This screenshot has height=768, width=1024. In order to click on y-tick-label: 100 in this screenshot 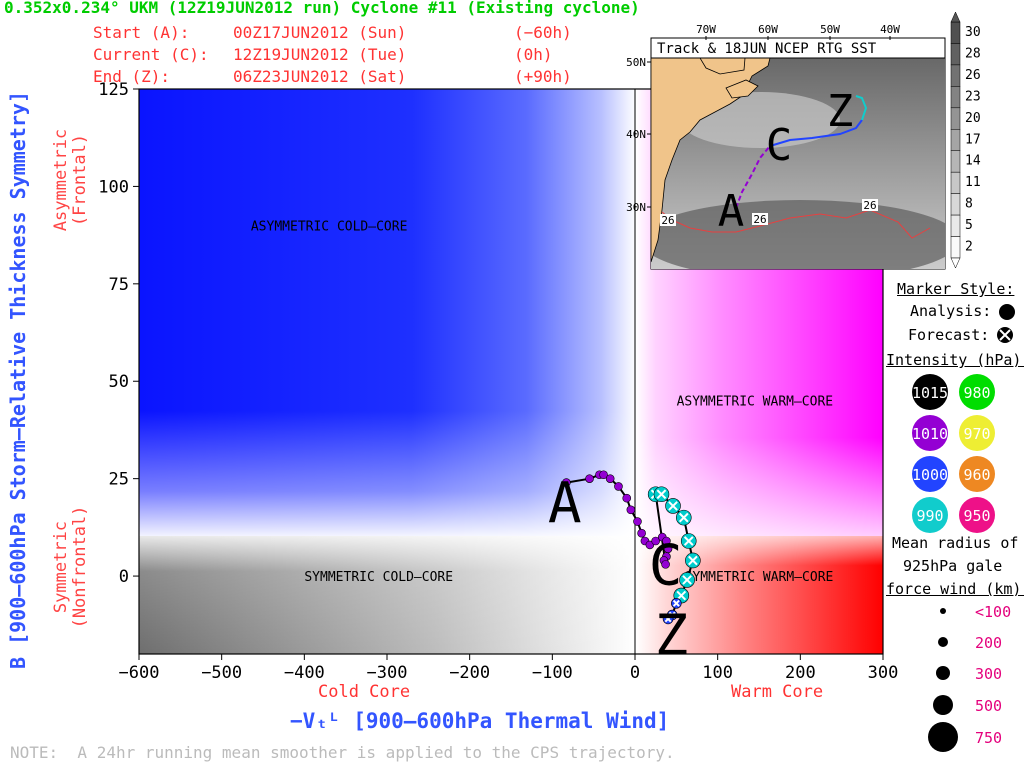, I will do `click(113, 187)`.